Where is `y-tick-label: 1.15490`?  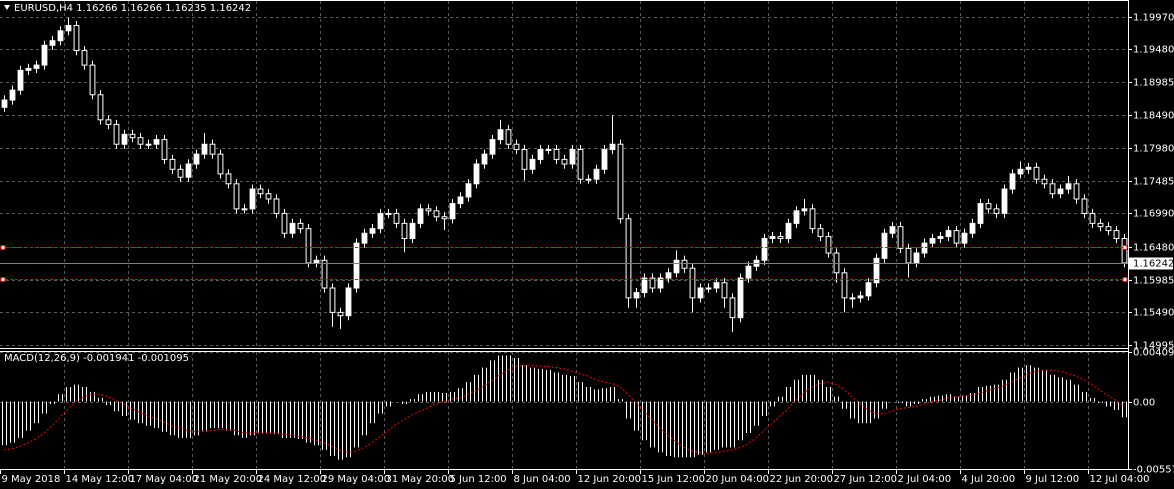
y-tick-label: 1.15490 is located at coordinates (1153, 313).